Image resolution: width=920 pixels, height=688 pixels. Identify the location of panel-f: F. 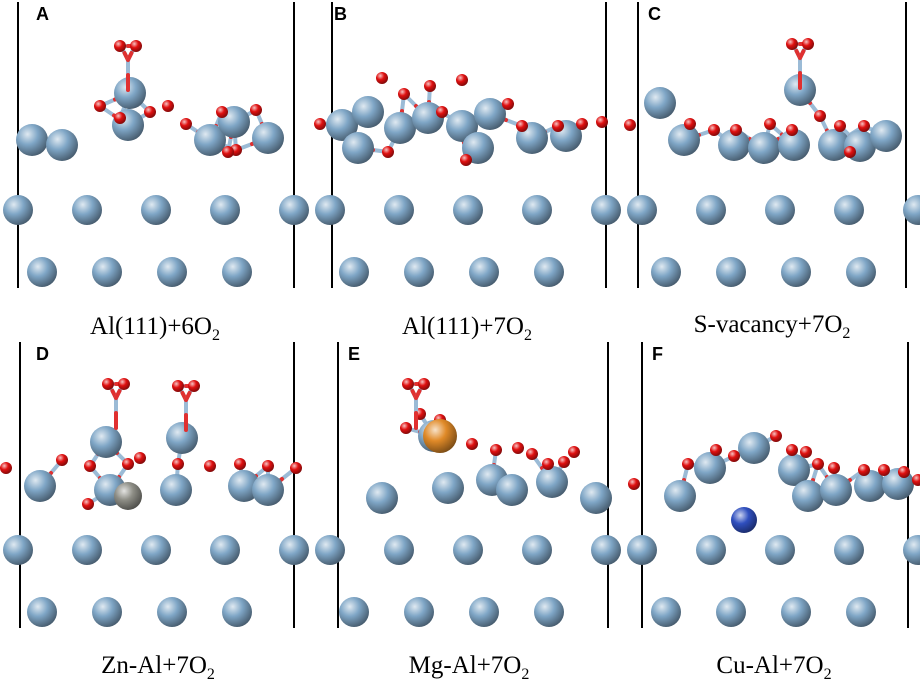
(773, 485).